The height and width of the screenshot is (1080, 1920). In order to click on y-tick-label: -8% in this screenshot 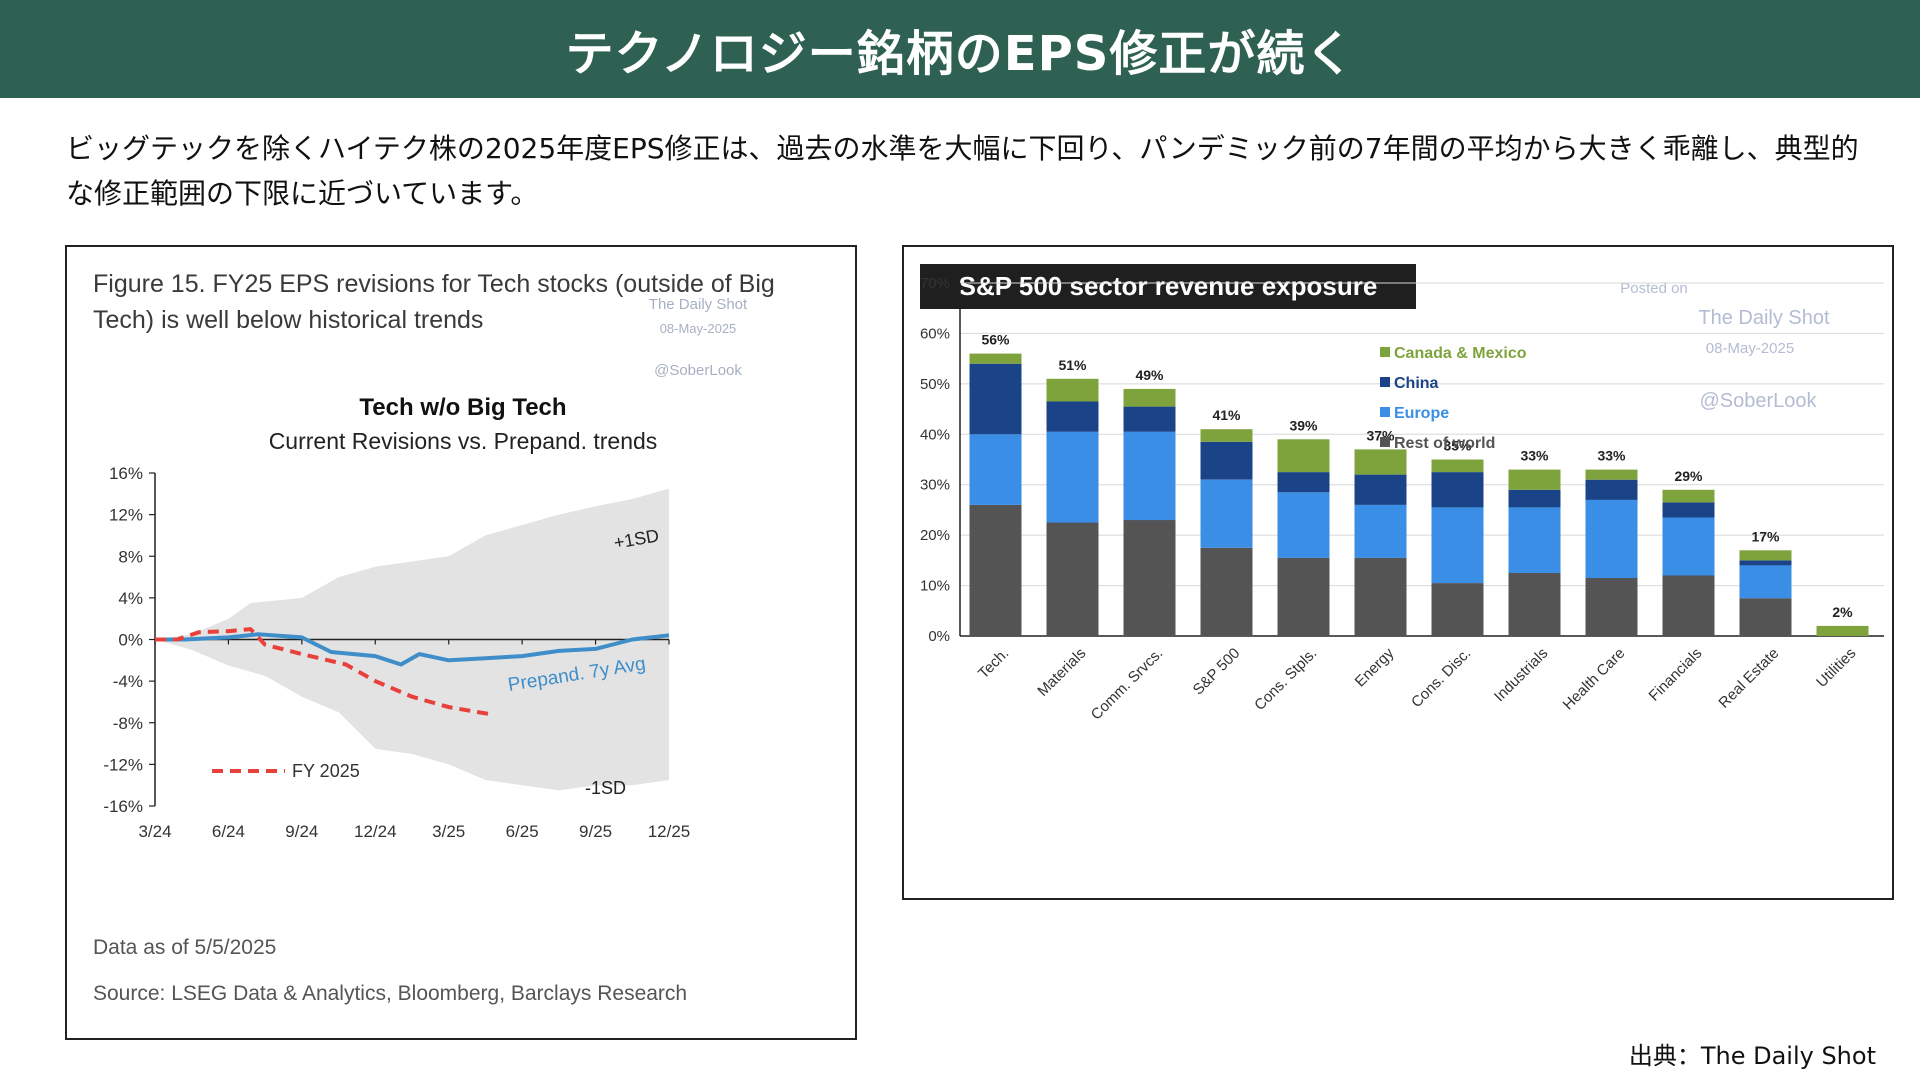, I will do `click(128, 723)`.